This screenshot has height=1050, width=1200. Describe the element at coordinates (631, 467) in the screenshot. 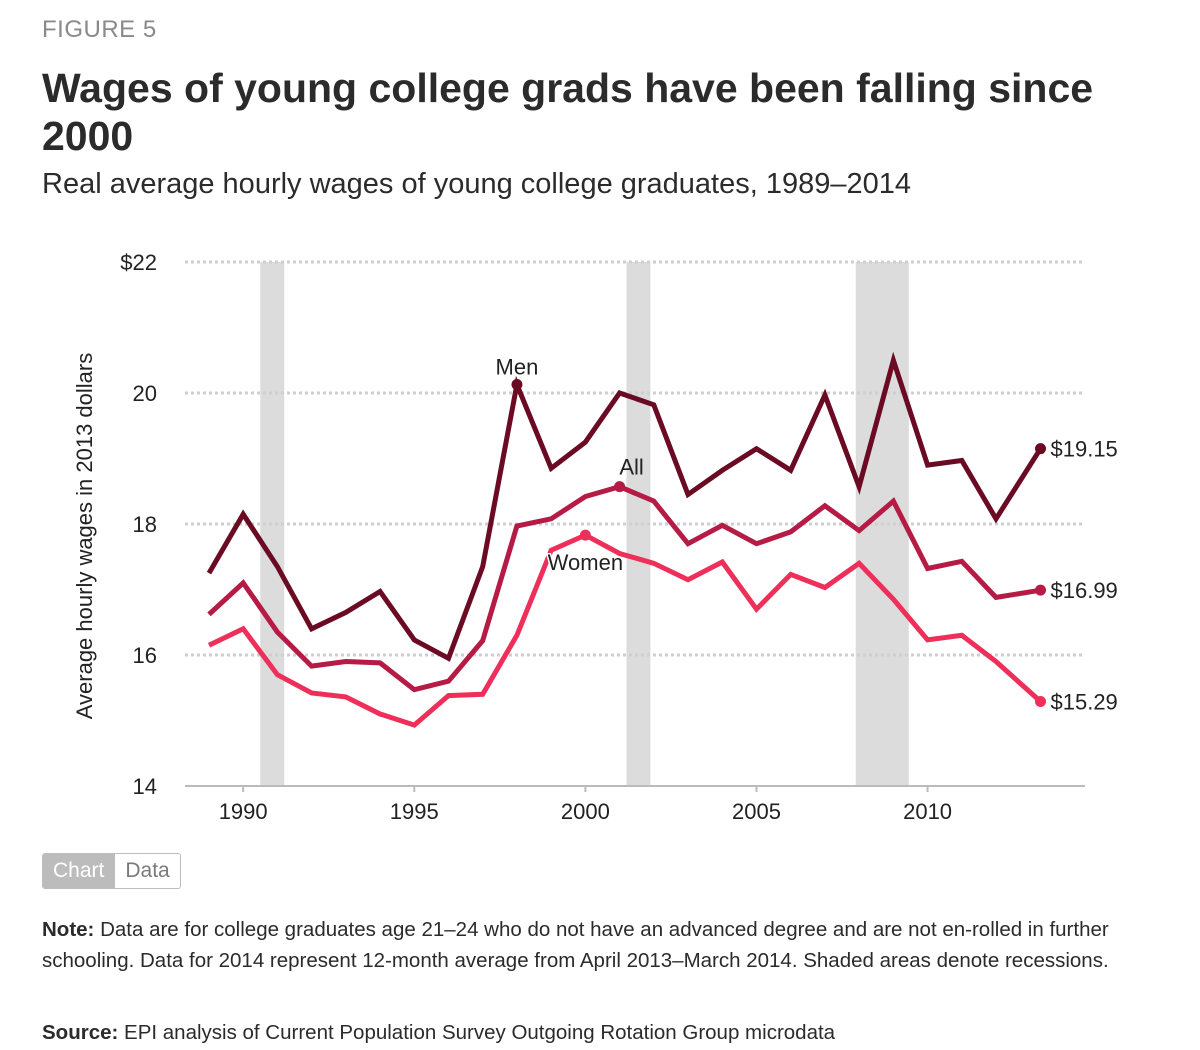

I see `series-label-all: All` at that location.